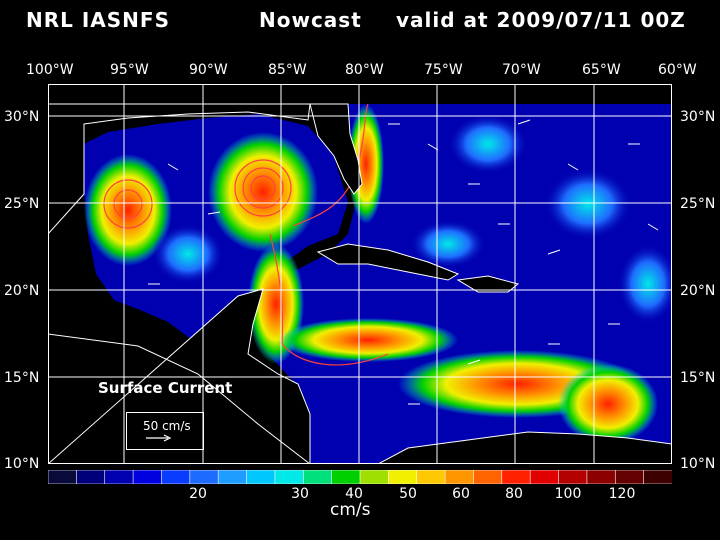  Describe the element at coordinates (198, 494) in the screenshot. I see `colorbar-tick: 20` at that location.